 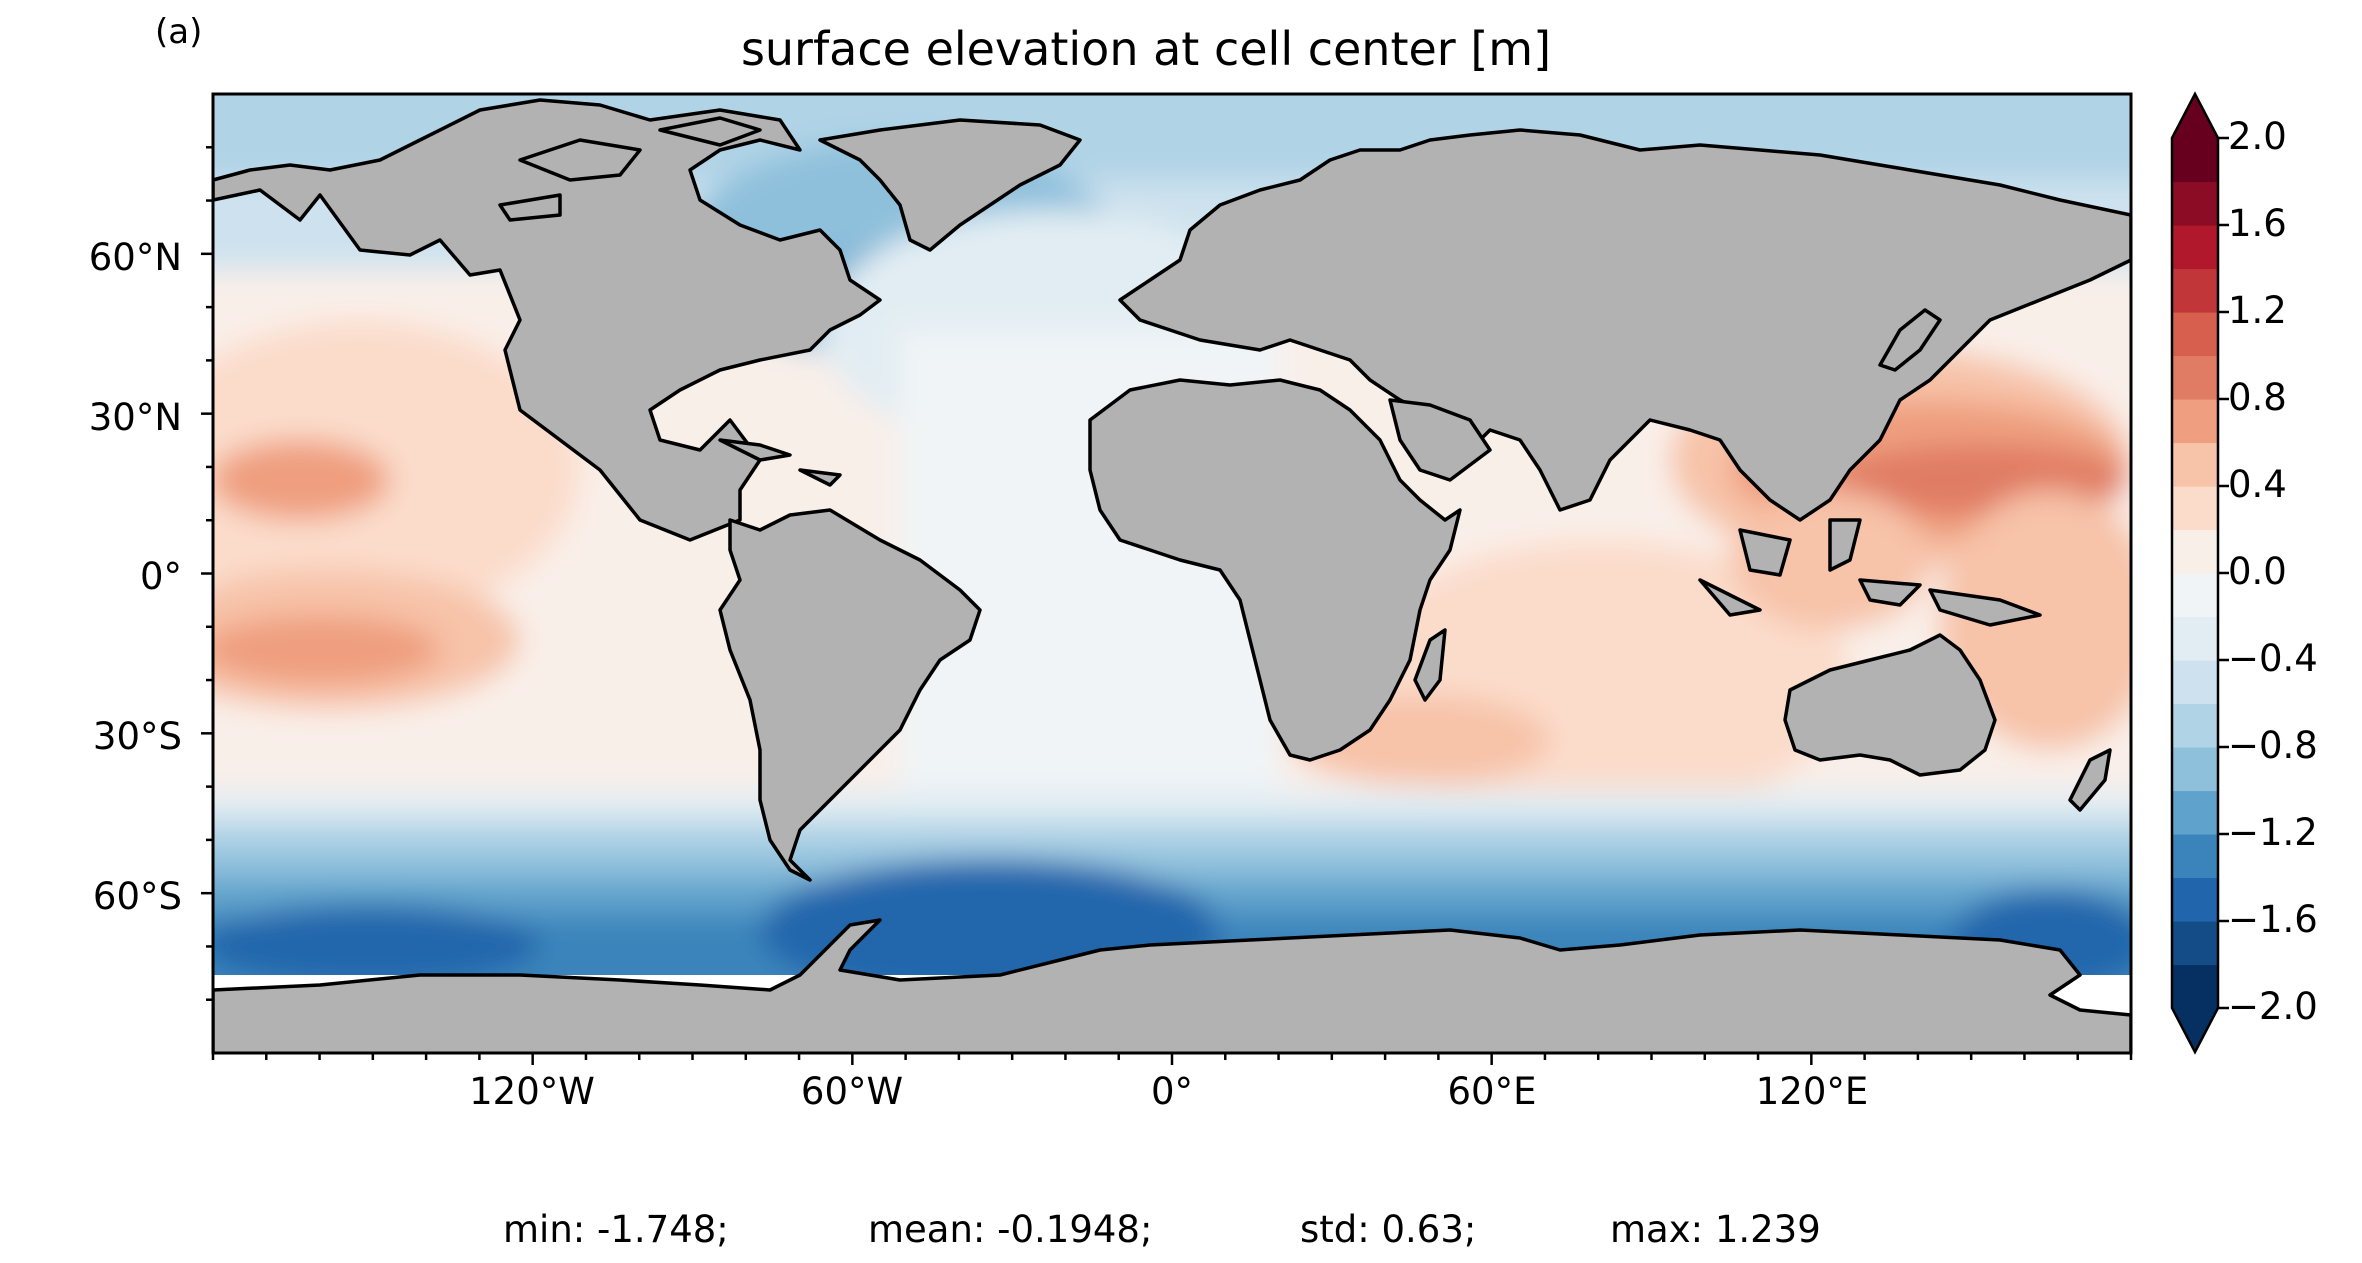 I want to click on stat-min: min: -1.748;, so click(x=616, y=1229).